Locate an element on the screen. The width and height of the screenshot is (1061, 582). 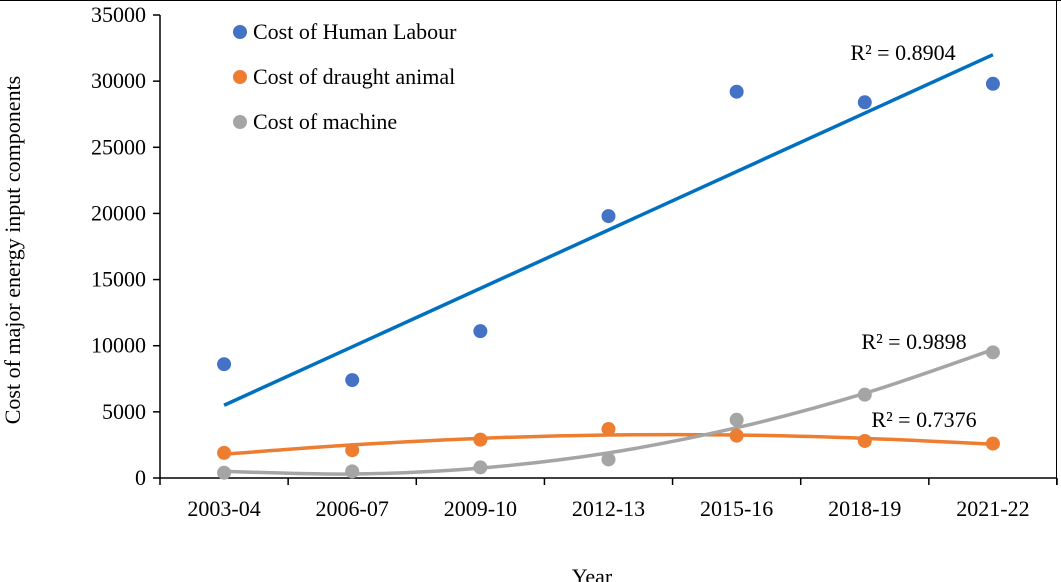
y-tick-label: 35000 is located at coordinates (118, 14).